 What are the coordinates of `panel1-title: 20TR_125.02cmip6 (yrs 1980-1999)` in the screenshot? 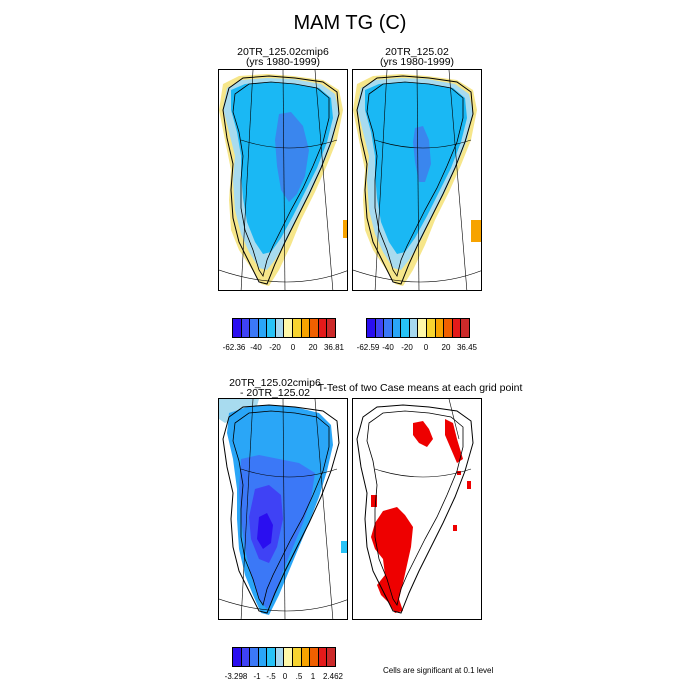 It's located at (283, 57).